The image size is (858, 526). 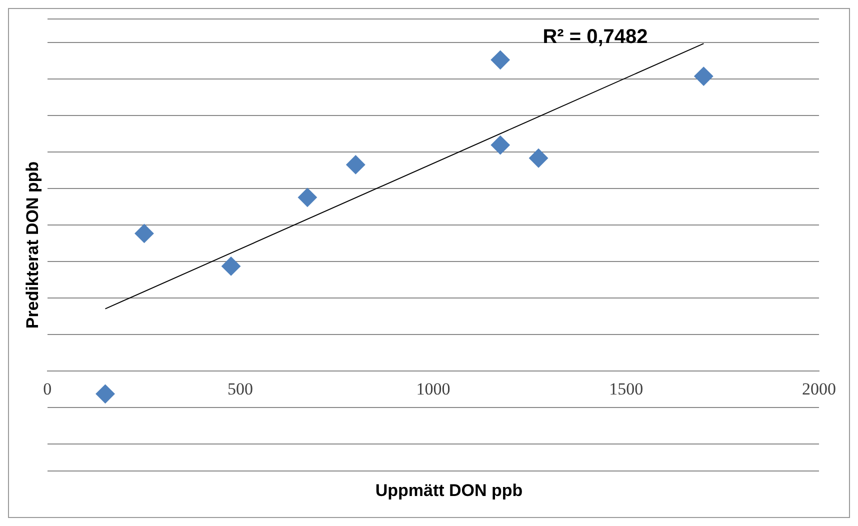 What do you see at coordinates (626, 389) in the screenshot?
I see `x-tick-label: 1500` at bounding box center [626, 389].